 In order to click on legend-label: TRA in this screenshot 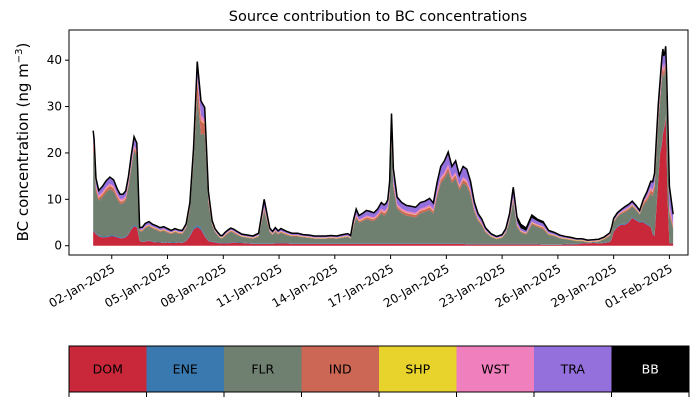, I will do `click(573, 369)`.